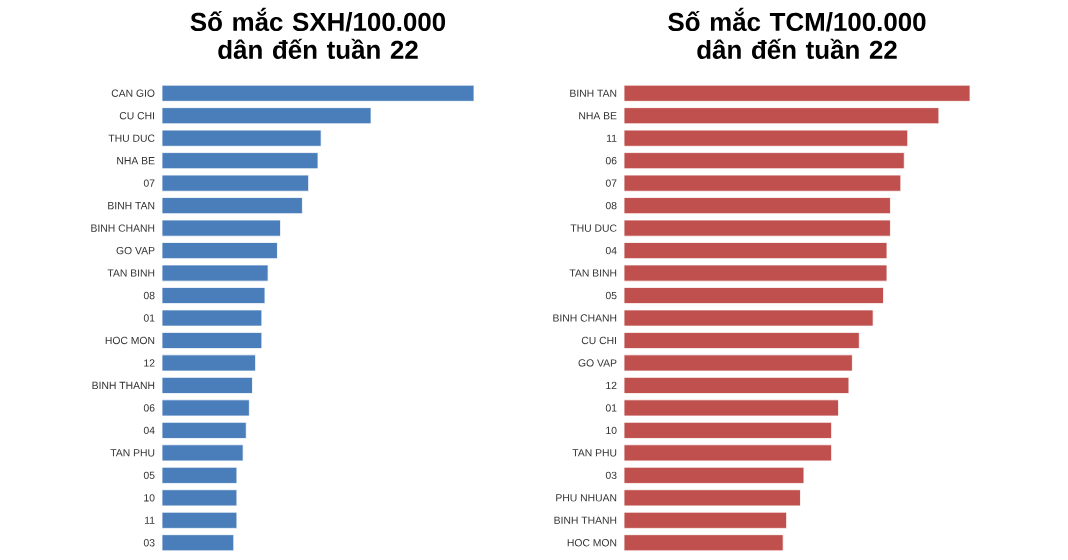 This screenshot has height=560, width=1068. Describe the element at coordinates (797, 33) in the screenshot. I see `chart-title: Số mắc TCM/100.000 dân đến tuần 22` at that location.